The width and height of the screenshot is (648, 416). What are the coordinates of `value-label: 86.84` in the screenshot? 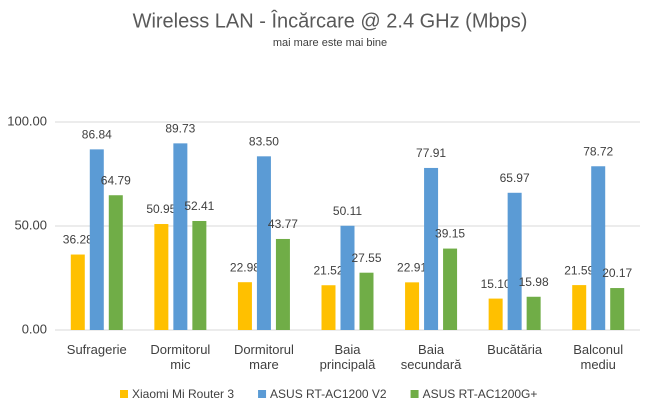 It's located at (97, 135).